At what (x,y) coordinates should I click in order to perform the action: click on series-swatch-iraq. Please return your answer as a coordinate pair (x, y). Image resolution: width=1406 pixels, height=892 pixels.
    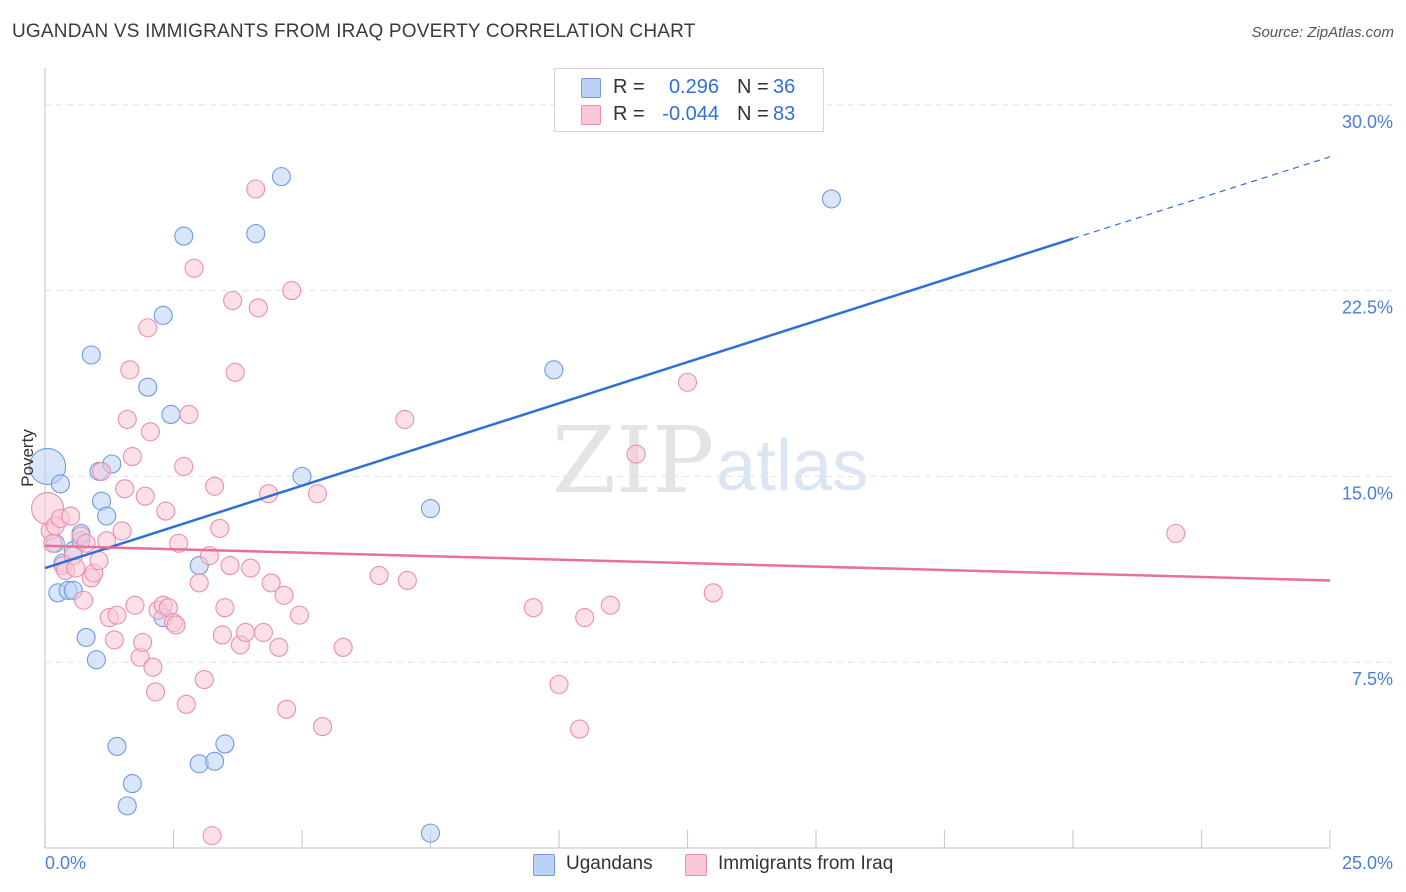
    Looking at the image, I should click on (696, 865).